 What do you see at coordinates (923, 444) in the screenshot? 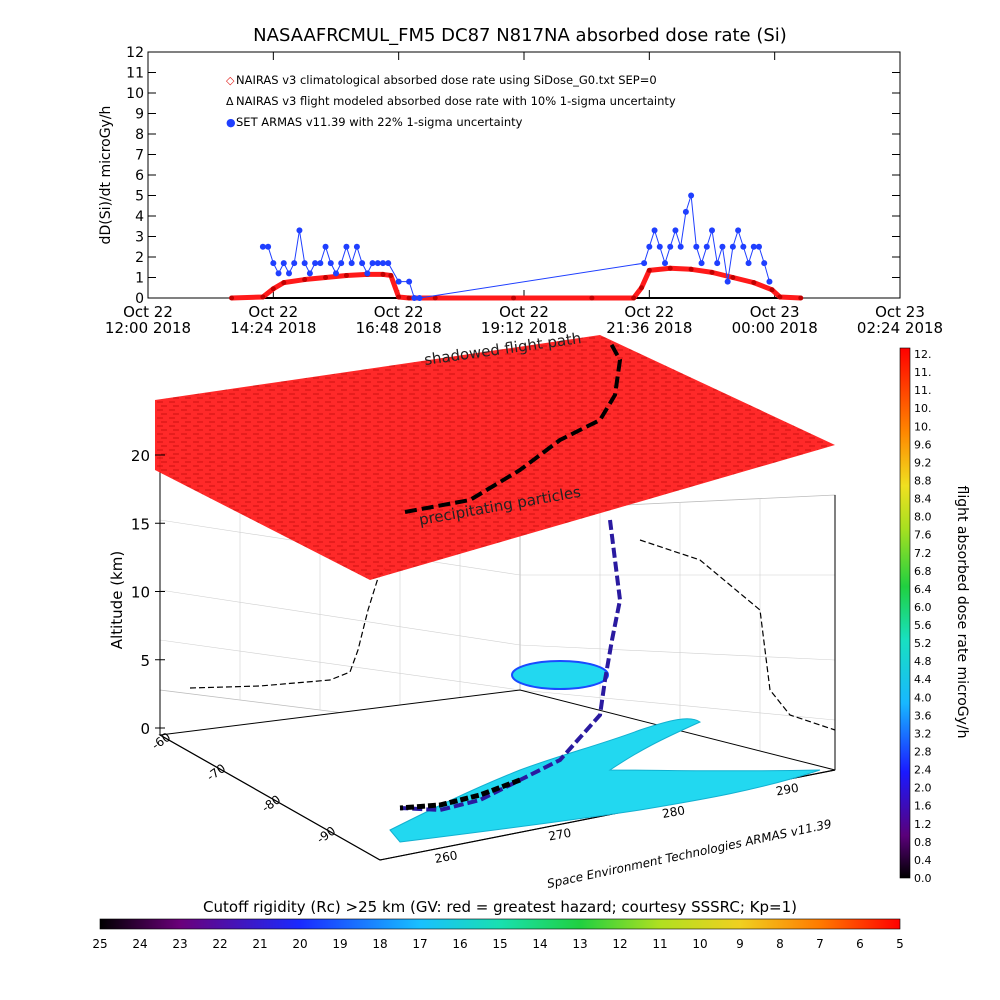
I see `colorbar-tick-label: 9.6` at bounding box center [923, 444].